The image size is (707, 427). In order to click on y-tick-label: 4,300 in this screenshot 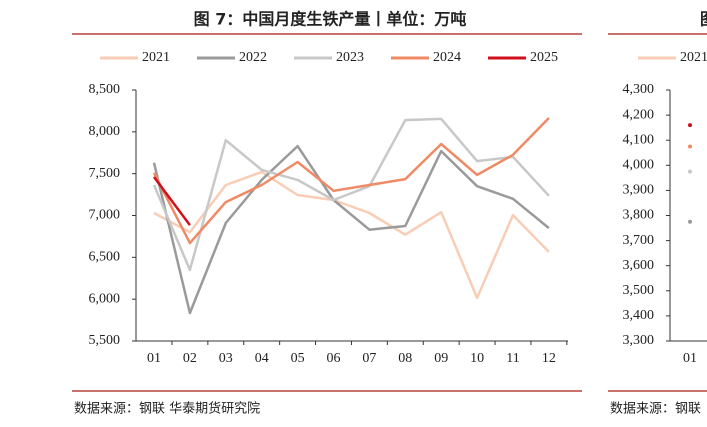, I will do `click(639, 89)`.